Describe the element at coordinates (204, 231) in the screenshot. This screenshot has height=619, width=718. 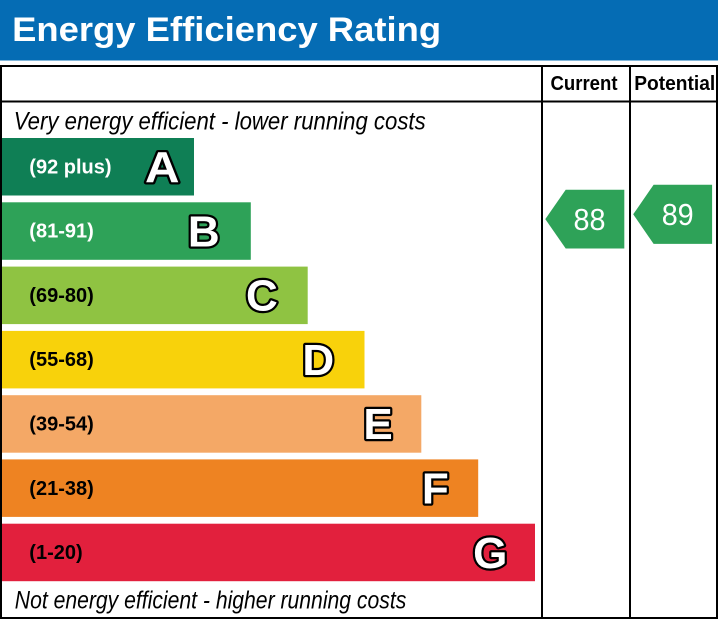
I see `svg-text: B` at that location.